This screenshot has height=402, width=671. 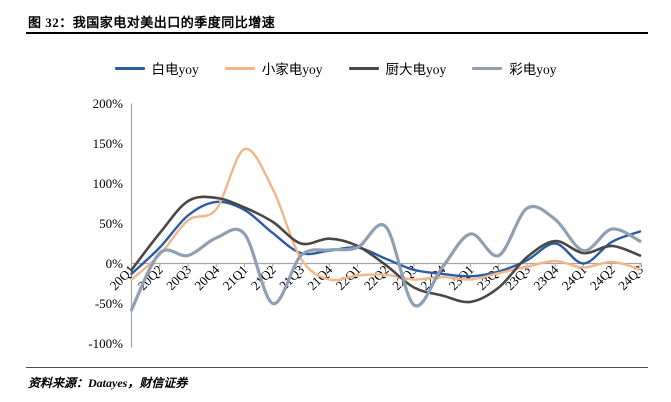 What do you see at coordinates (108, 143) in the screenshot?
I see `y-axis-tick-label: 150%` at bounding box center [108, 143].